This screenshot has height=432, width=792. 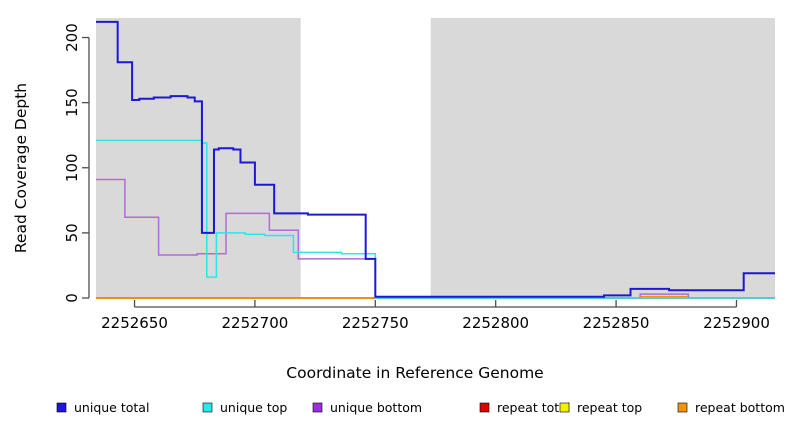 What do you see at coordinates (111, 407) in the screenshot?
I see `legend-label: unique total` at bounding box center [111, 407].